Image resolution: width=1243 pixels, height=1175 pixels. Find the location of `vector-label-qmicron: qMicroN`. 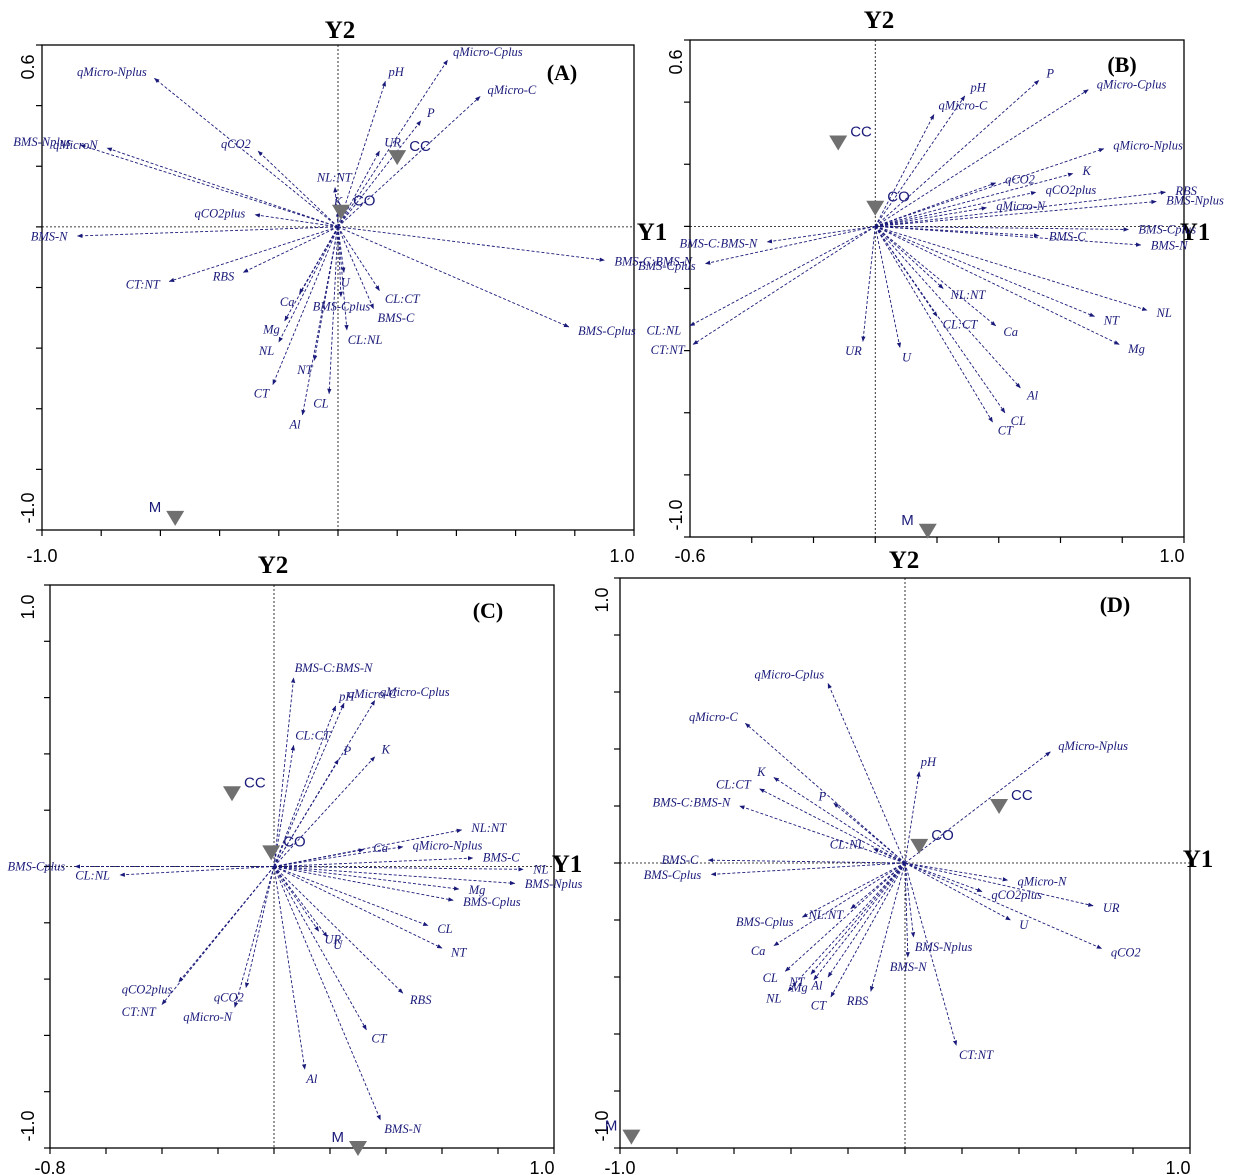

vector-label-qmicron: qMicroN is located at coordinates (75, 145).